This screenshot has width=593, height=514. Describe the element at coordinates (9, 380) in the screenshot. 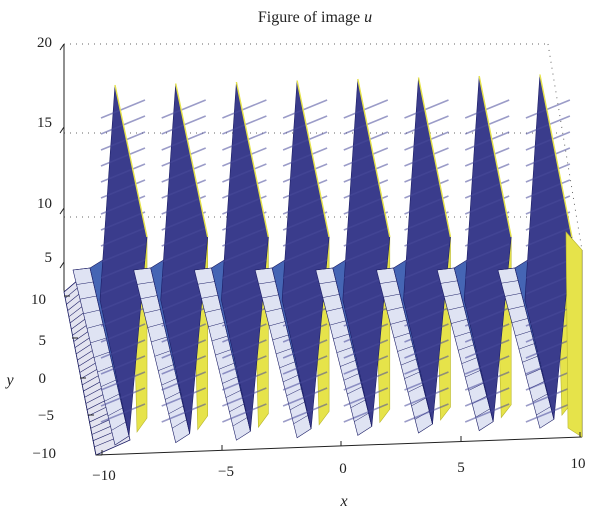

I see `y-axis-label: y` at that location.